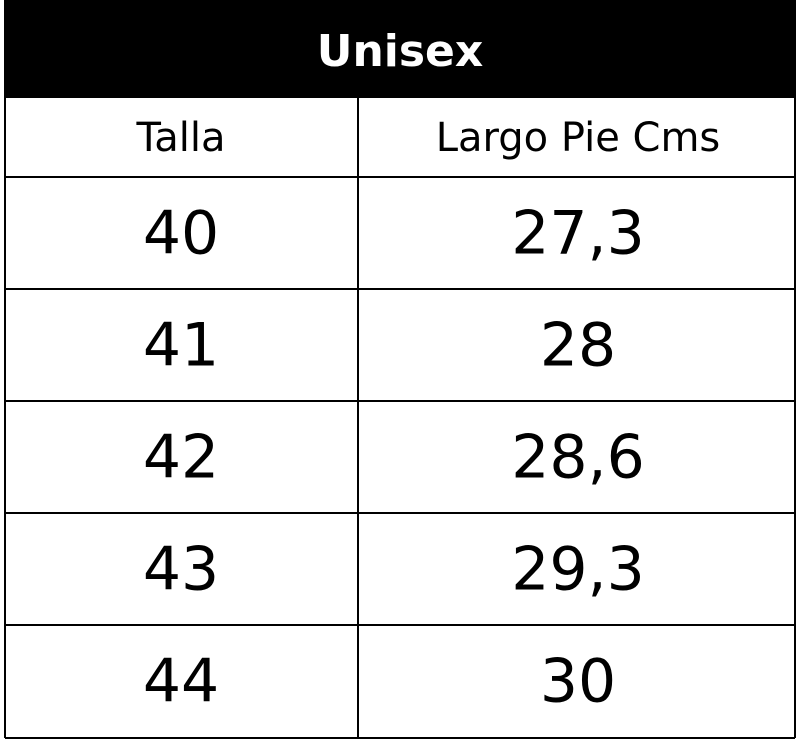 Image resolution: width=800 pixels, height=741 pixels. I want to click on column-header: Talla, so click(180, 138).